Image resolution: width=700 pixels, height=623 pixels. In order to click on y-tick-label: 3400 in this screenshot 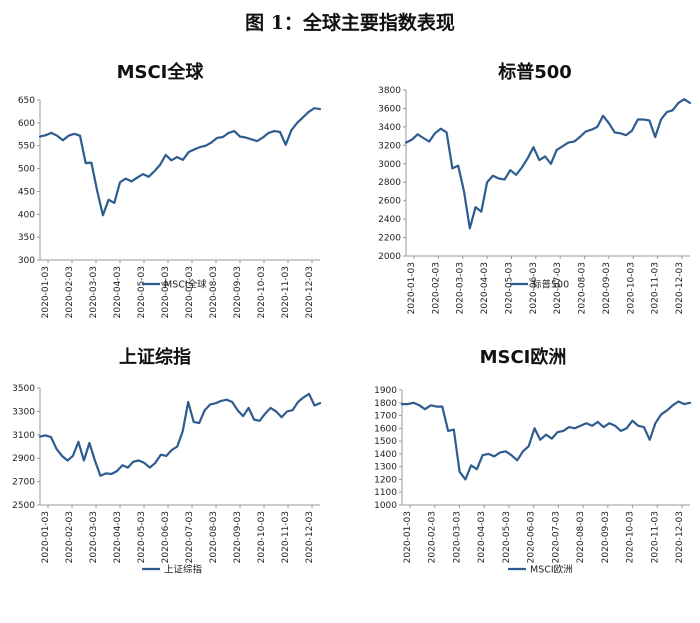, I will do `click(389, 128)`.